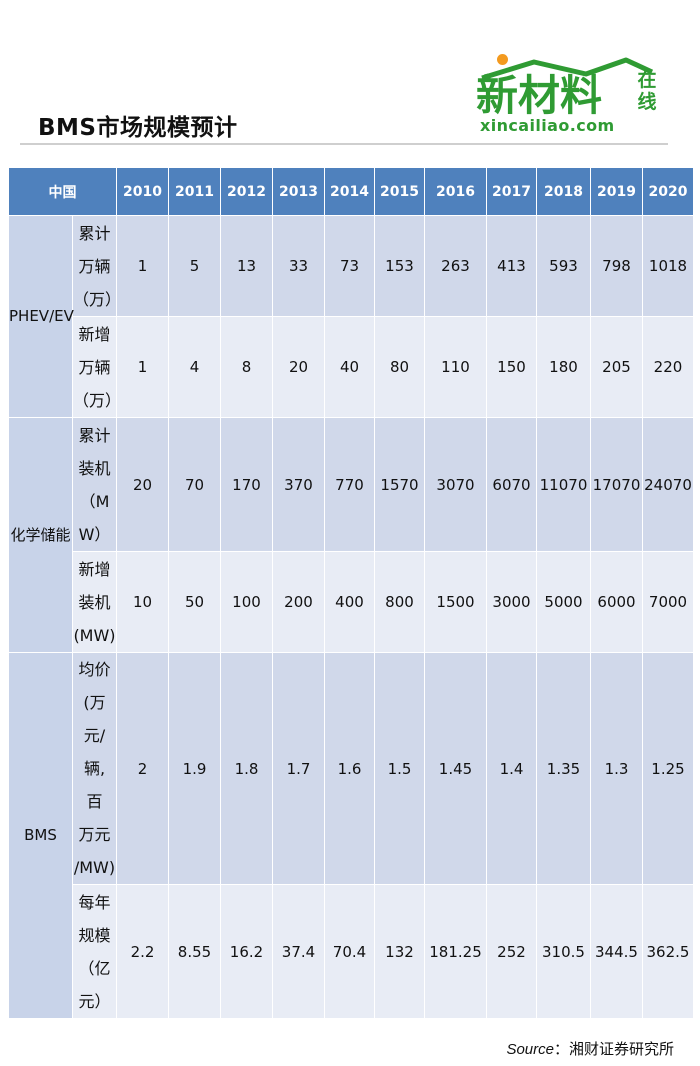 Image resolution: width=700 pixels, height=1066 pixels. Describe the element at coordinates (349, 768) in the screenshot. I see `value-cell: 1.6` at that location.